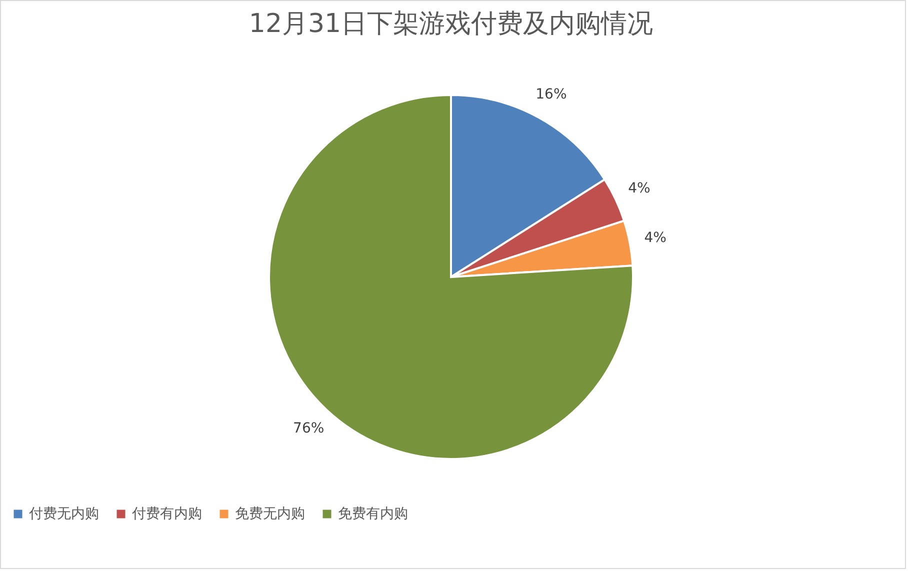 This screenshot has height=571, width=908. Describe the element at coordinates (270, 514) in the screenshot. I see `legend-label: 免费无内购` at that location.